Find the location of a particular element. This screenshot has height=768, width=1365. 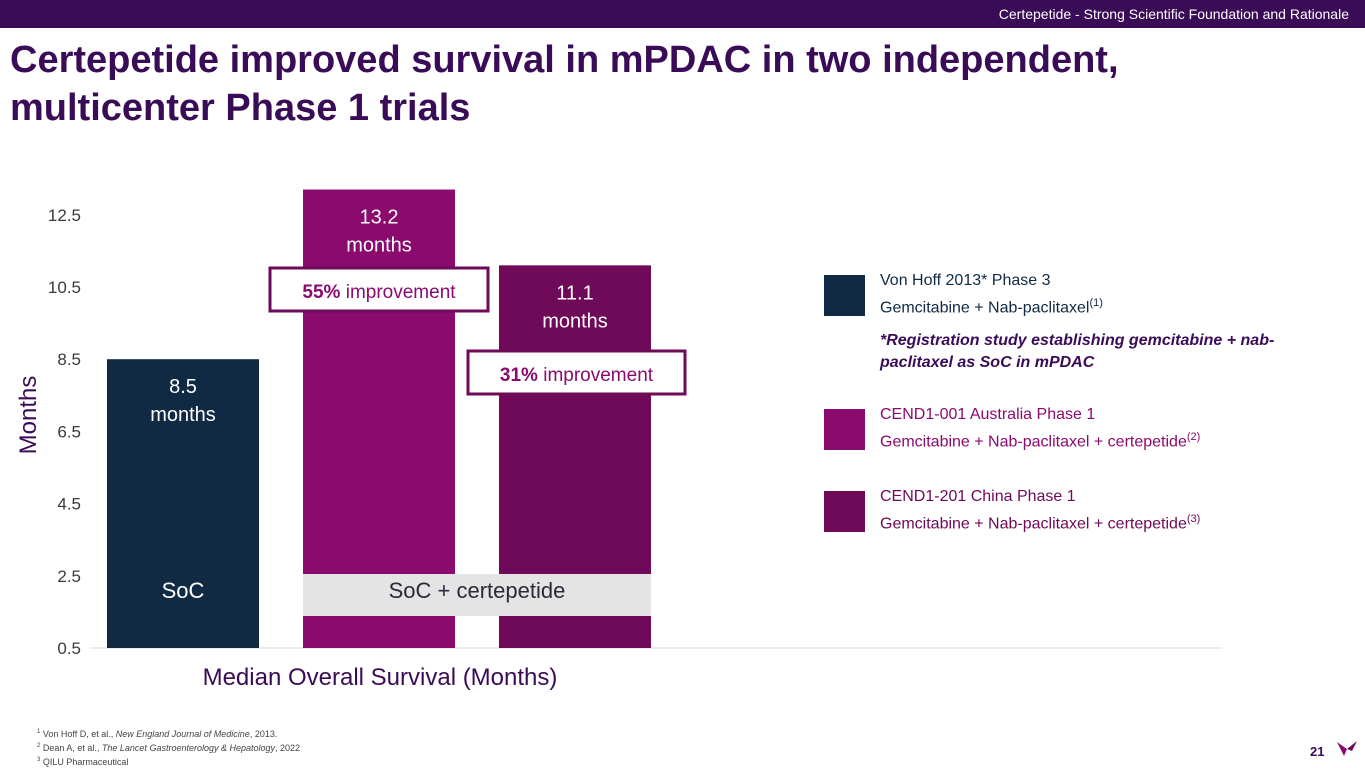

y-tick-label: 8.5 is located at coordinates (69, 359).